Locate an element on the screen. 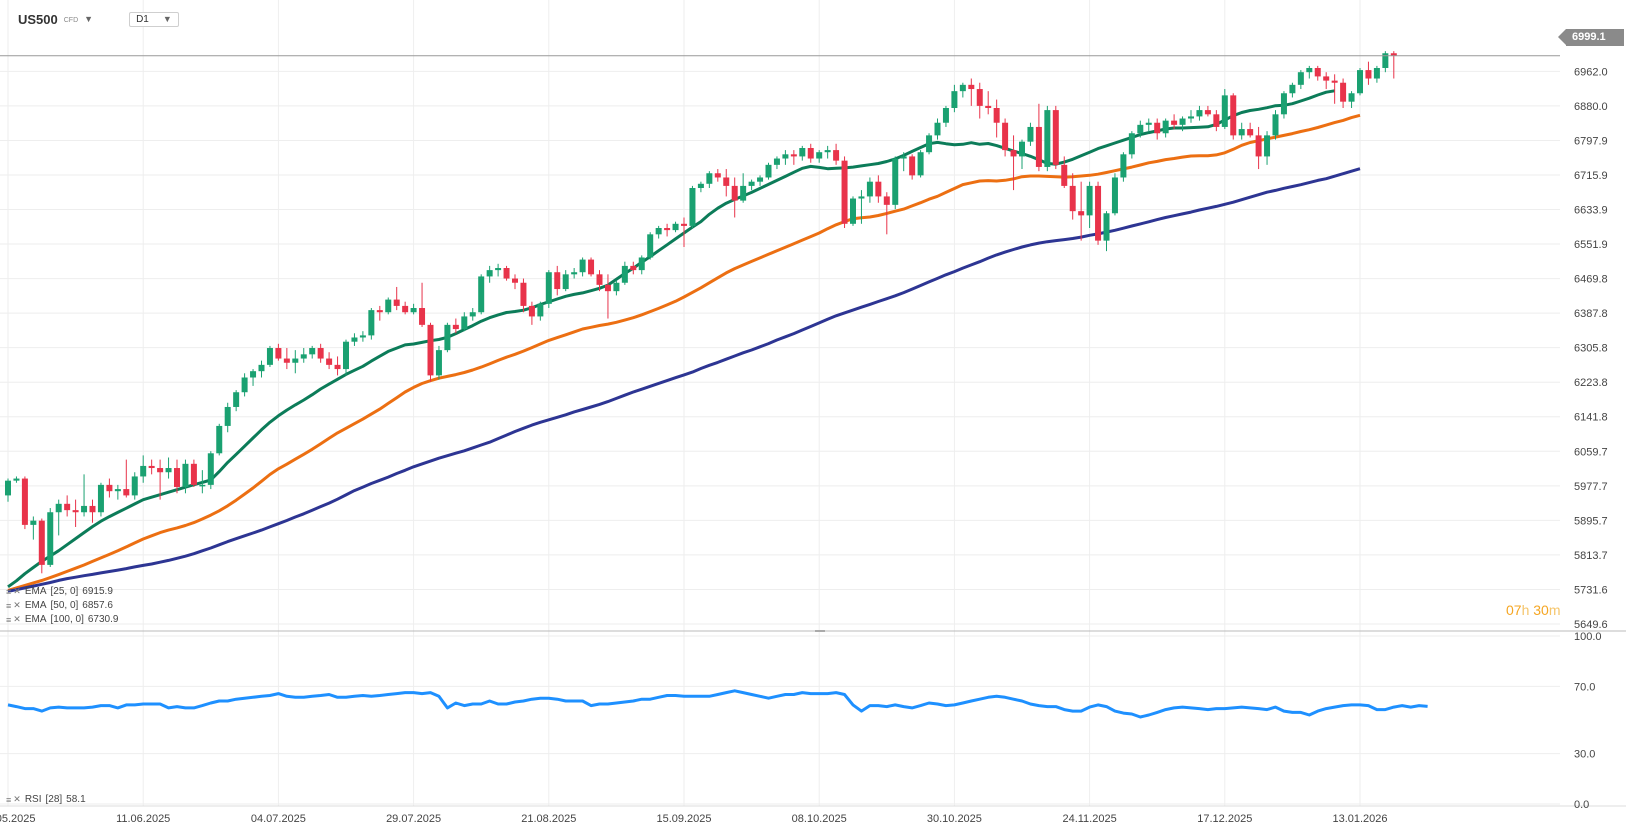 The height and width of the screenshot is (831, 1626). legend-ema100: ≡ ✕ EMA [100, 0] 6730.9 is located at coordinates (62, 619).